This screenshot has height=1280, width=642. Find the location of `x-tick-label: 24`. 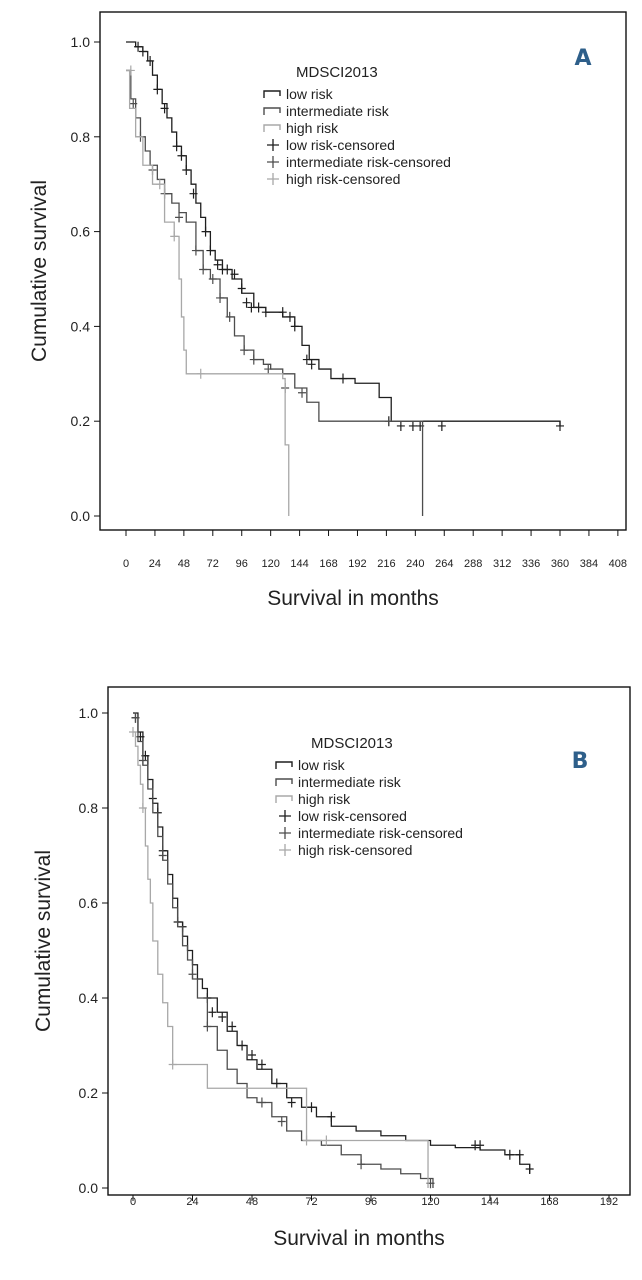

x-tick-label: 24 is located at coordinates (192, 1202).